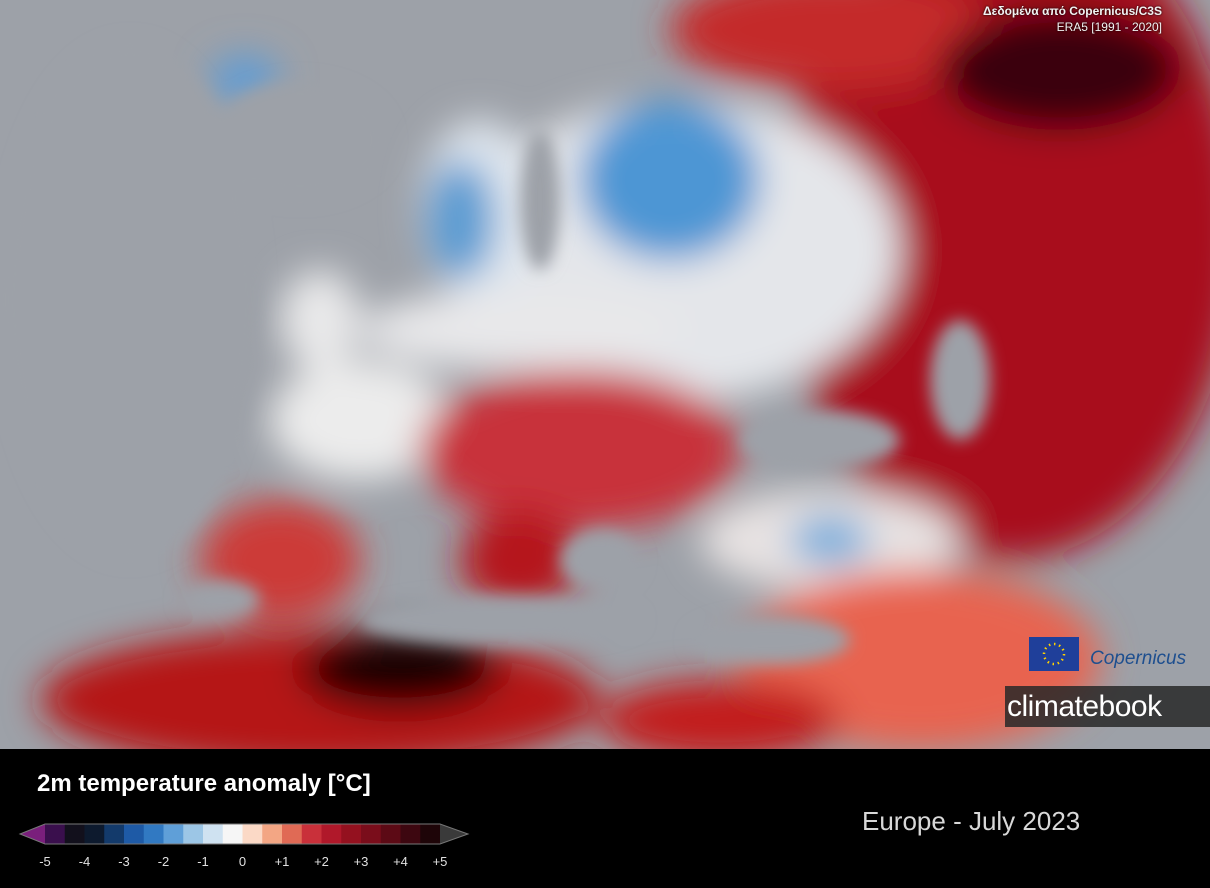 The image size is (1210, 888). What do you see at coordinates (282, 861) in the screenshot?
I see `colorbar-tick-label: +1` at bounding box center [282, 861].